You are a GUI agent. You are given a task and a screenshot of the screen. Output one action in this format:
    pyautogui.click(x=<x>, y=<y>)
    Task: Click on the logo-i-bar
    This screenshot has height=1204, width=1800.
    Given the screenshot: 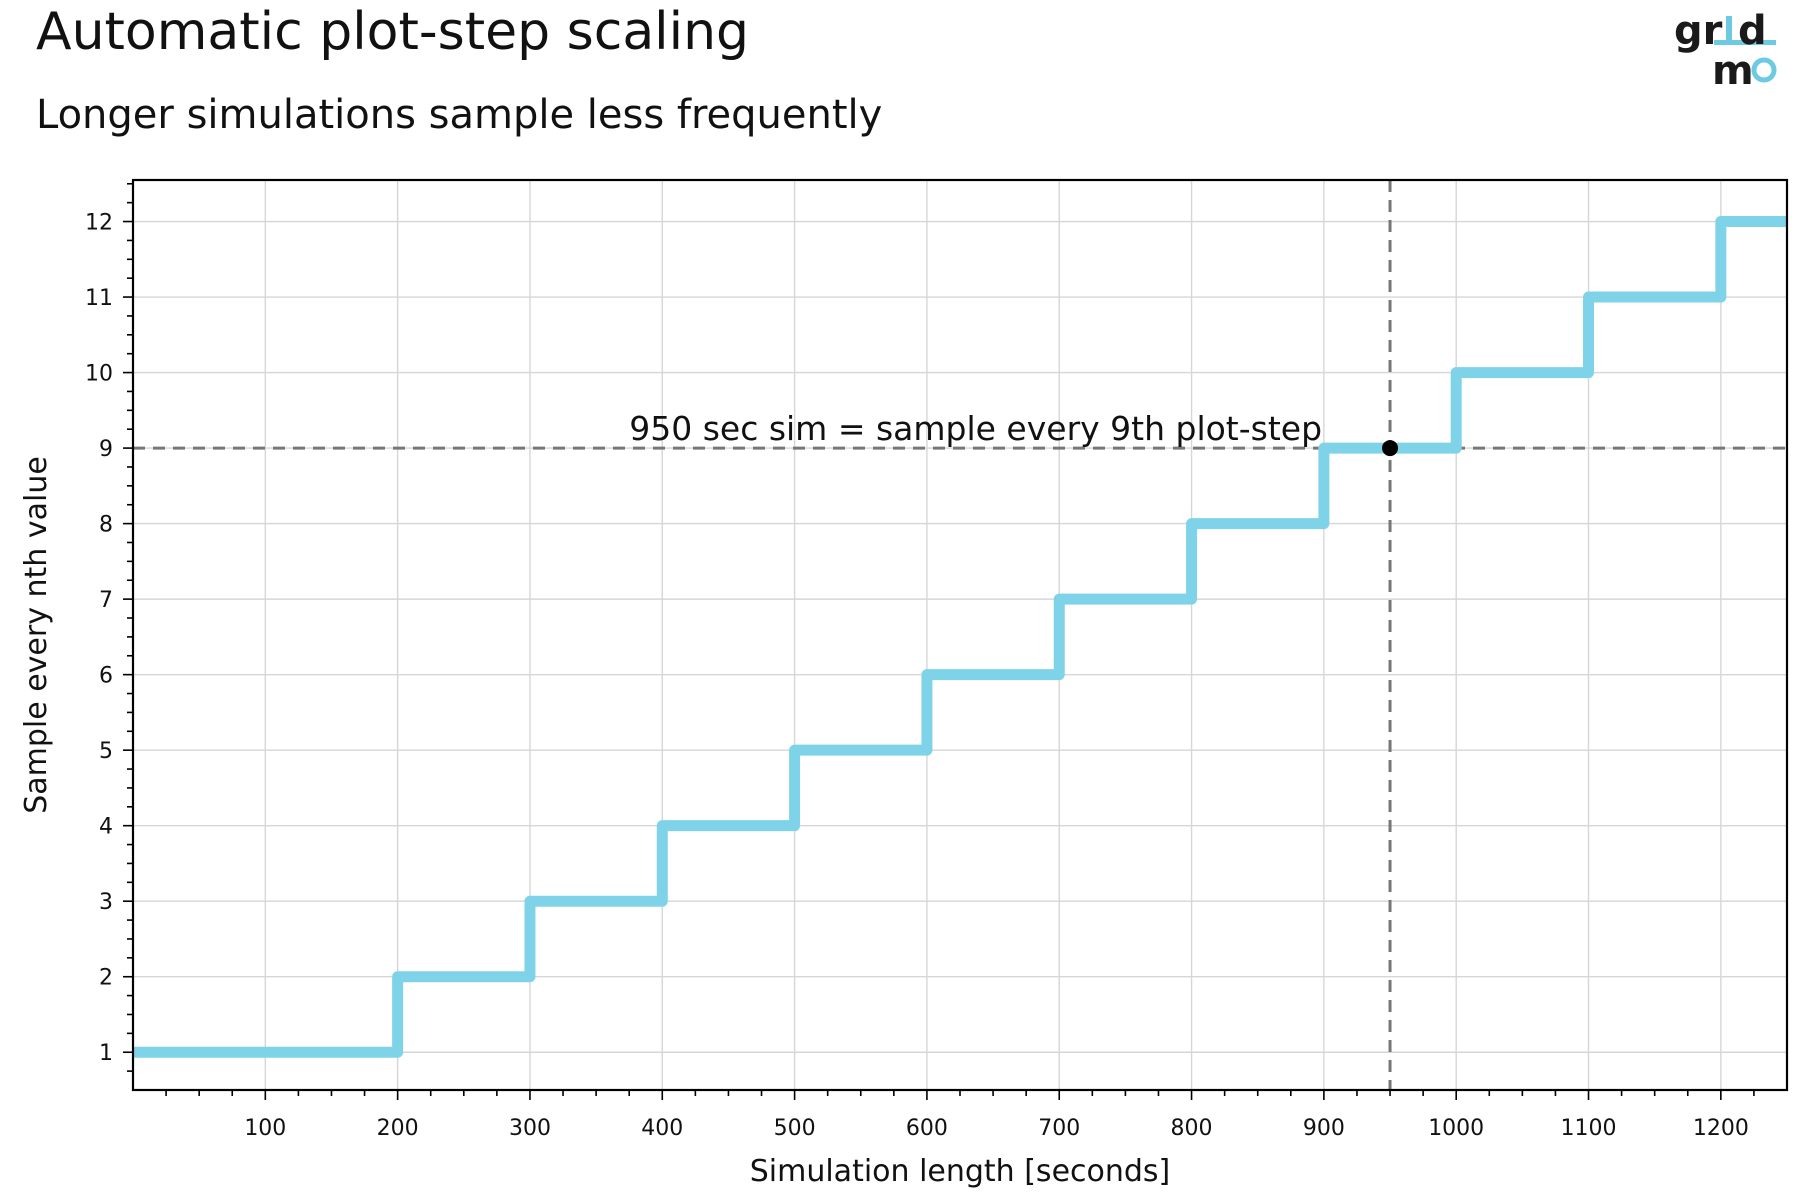 What is the action you would take?
    pyautogui.click(x=1729, y=30)
    